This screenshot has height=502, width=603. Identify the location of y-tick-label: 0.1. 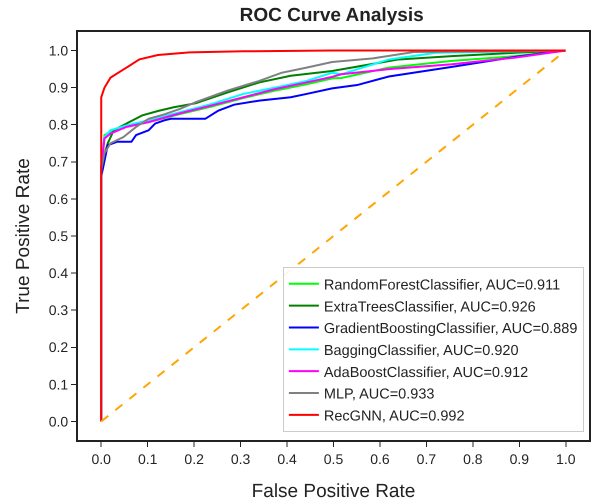
(58, 384).